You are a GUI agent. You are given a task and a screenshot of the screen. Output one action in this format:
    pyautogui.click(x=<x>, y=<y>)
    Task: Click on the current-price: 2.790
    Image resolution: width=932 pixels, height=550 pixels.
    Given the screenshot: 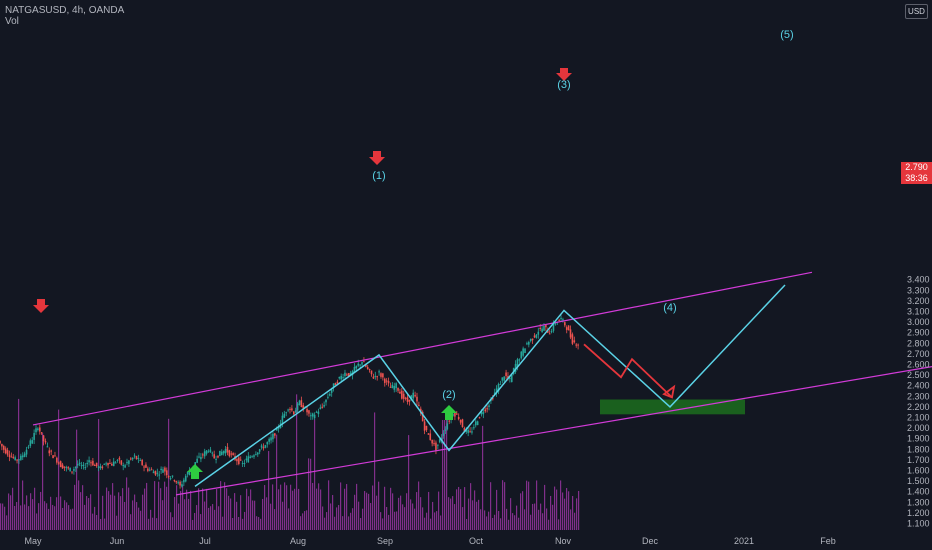 What is the action you would take?
    pyautogui.click(x=916, y=167)
    